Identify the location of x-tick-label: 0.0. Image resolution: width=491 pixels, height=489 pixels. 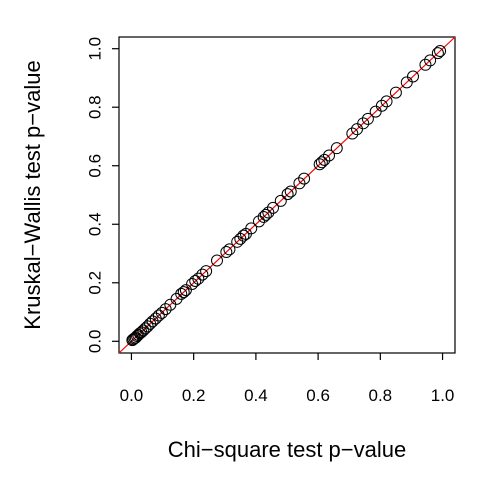
(132, 395).